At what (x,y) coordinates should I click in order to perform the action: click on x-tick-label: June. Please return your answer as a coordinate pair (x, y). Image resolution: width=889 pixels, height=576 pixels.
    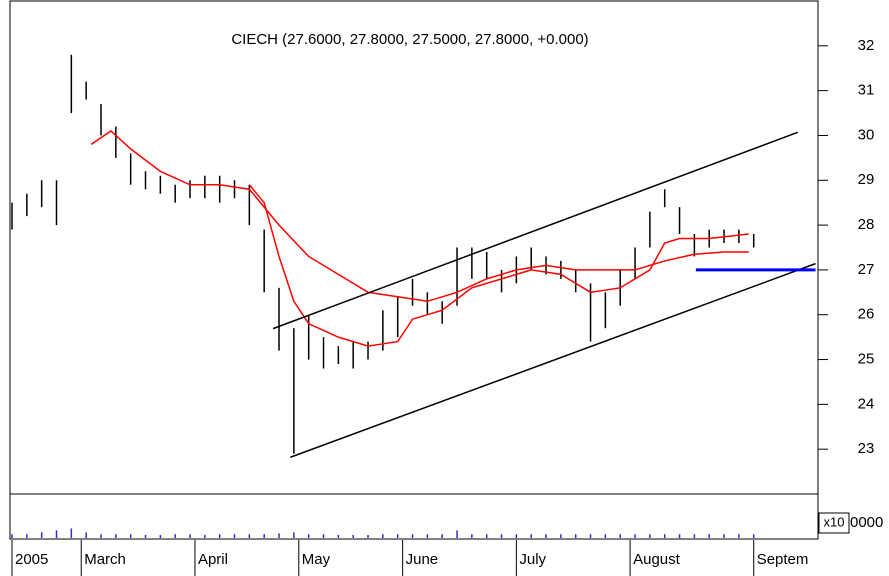
    Looking at the image, I should click on (422, 559).